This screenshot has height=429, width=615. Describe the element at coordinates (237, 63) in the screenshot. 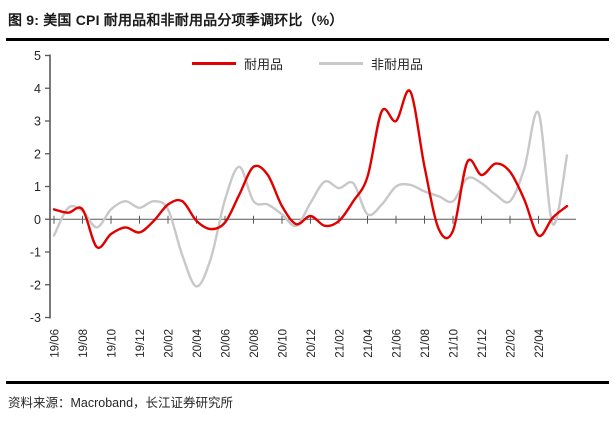

I see `legend-item-durables: 耐用品` at that location.